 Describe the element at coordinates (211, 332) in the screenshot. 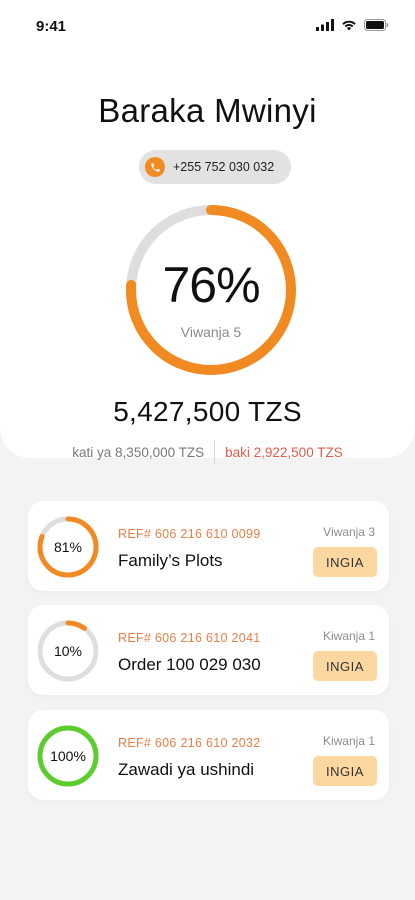

I see `summary-plots-count: Viwanja 5` at that location.